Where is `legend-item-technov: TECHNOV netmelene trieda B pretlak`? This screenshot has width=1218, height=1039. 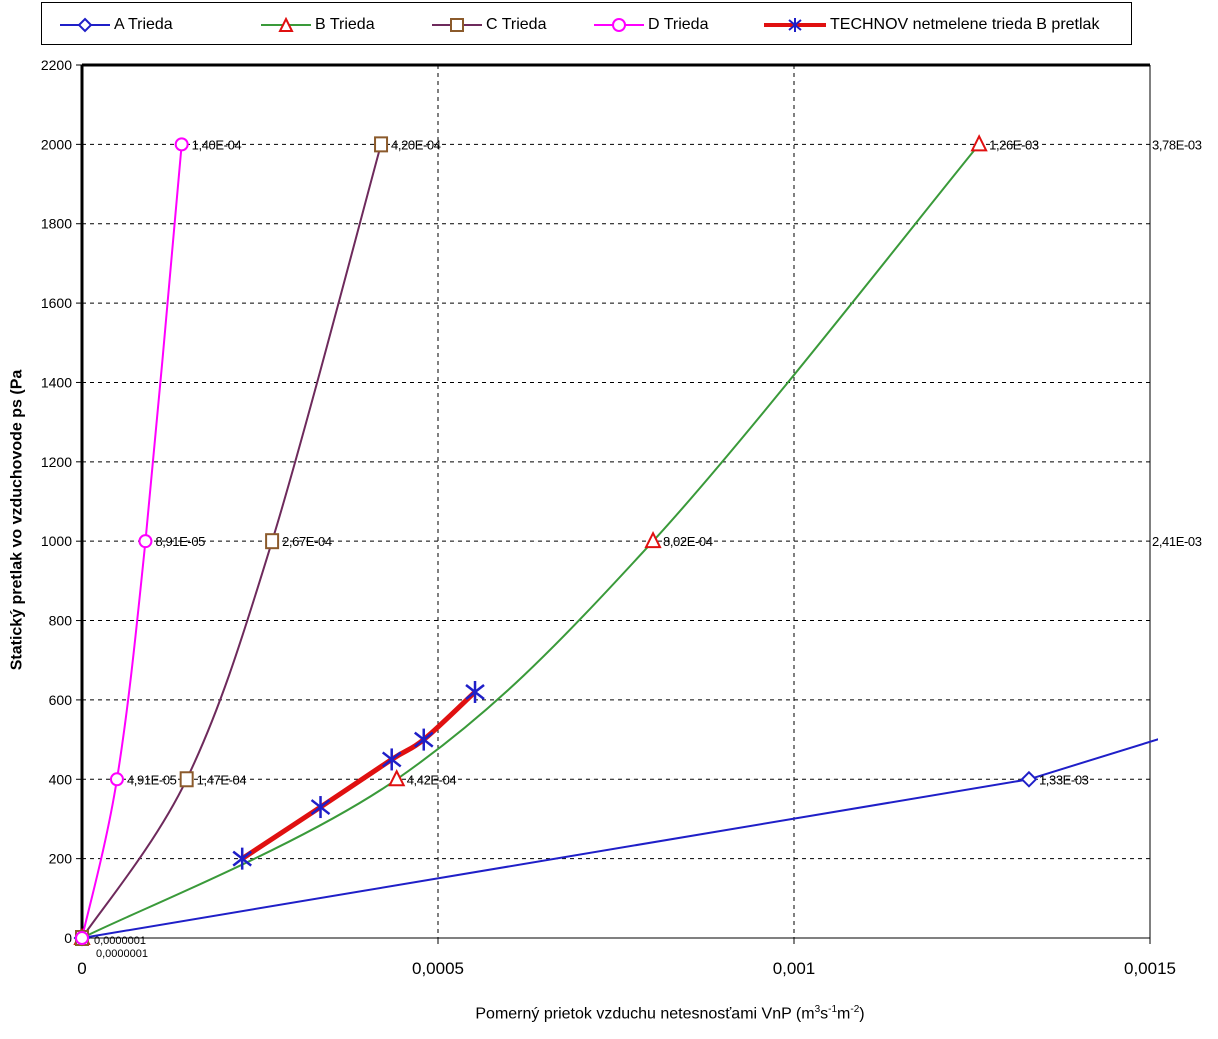
legend-item-technov: TECHNOV netmelene trieda B pretlak is located at coordinates (931, 24).